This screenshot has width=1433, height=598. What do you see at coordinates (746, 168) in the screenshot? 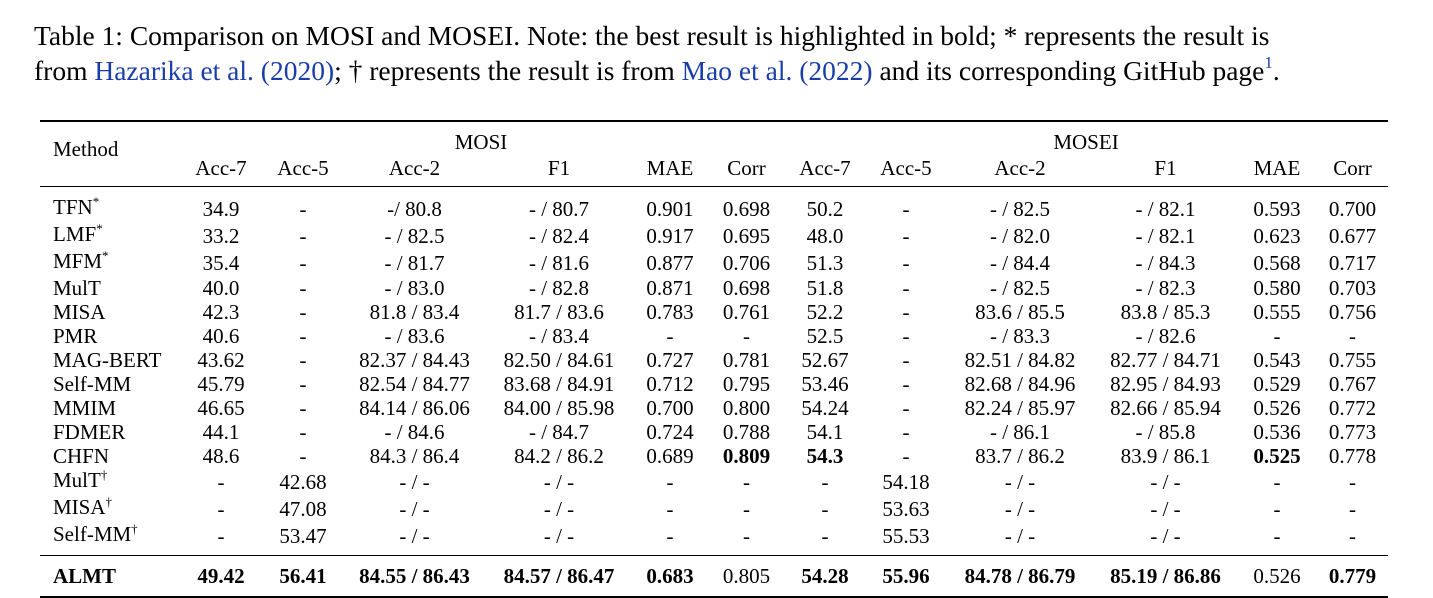
I see `column-header: Corr` at bounding box center [746, 168].